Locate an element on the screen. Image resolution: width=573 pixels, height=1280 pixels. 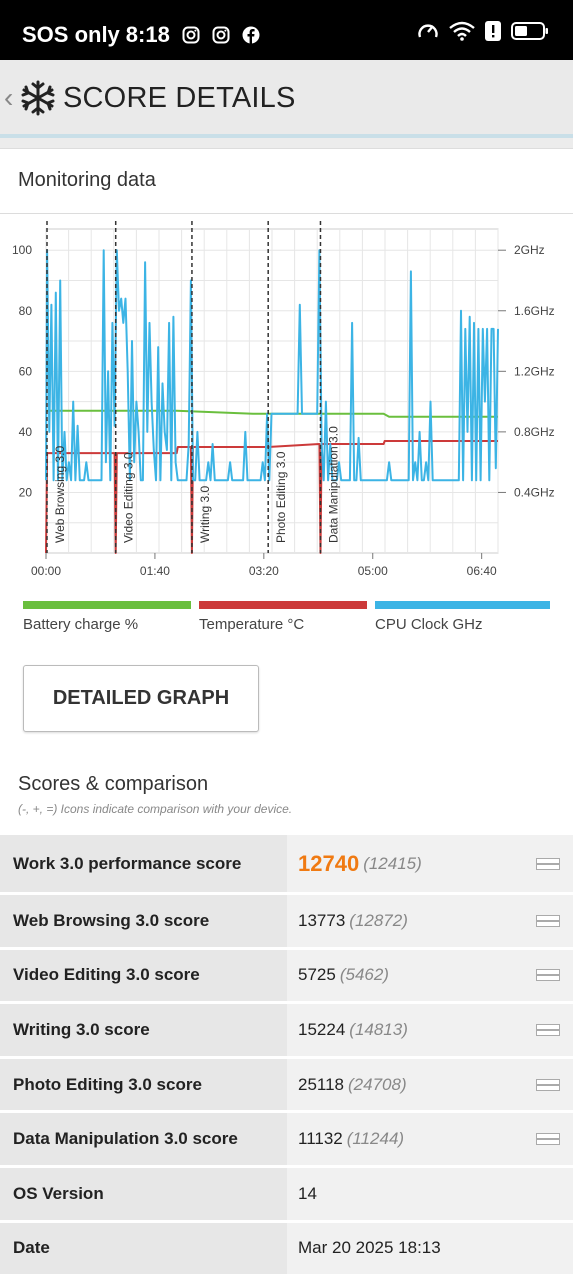
y-tick-label: 80 is located at coordinates (26, 311).